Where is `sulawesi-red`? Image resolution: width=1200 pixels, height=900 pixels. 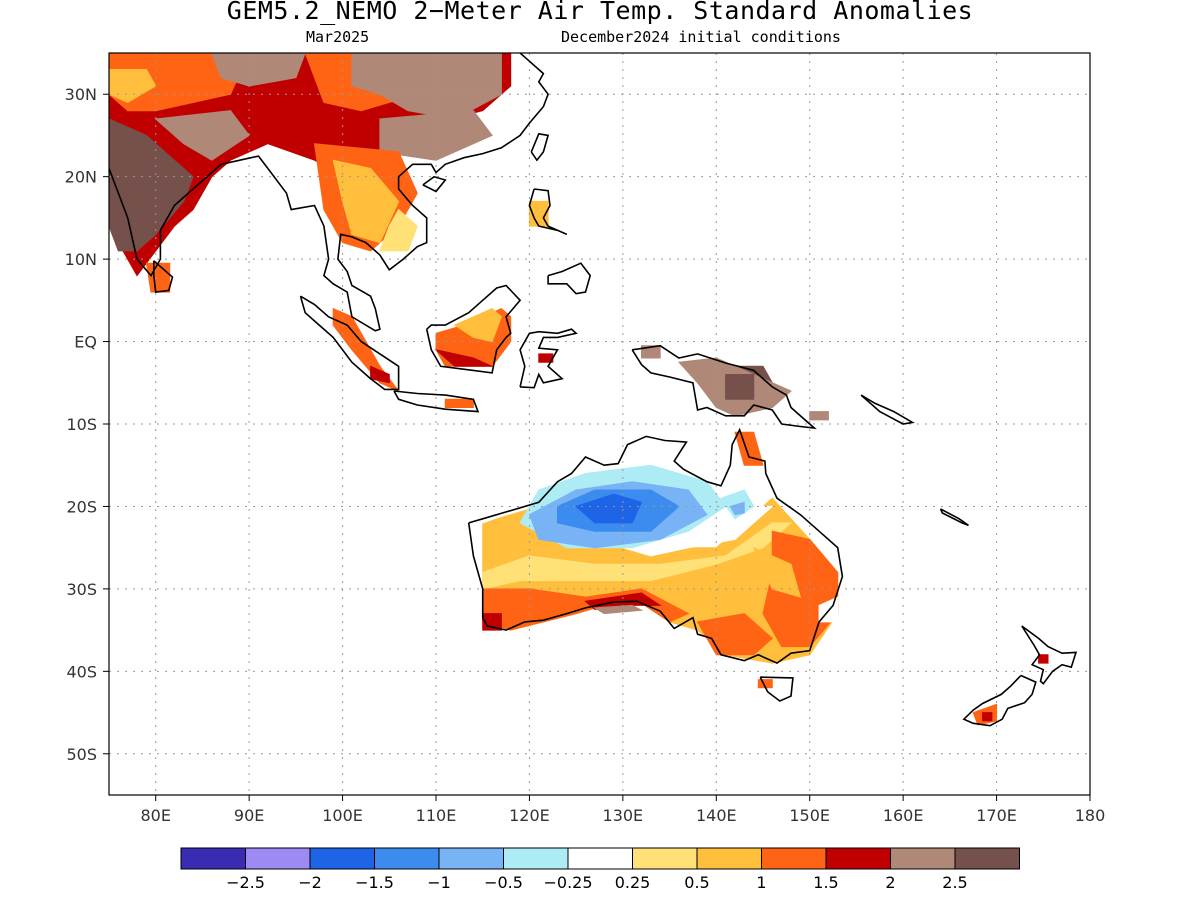 sulawesi-red is located at coordinates (546, 358).